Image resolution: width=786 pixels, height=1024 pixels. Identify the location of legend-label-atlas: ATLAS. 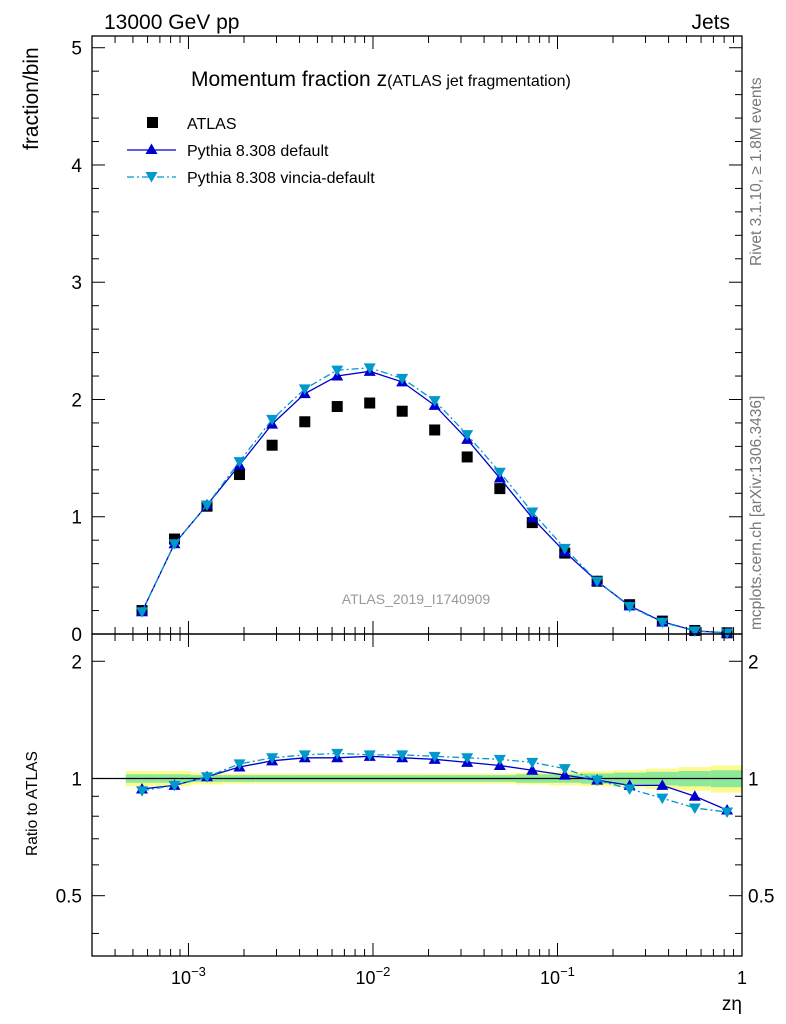
(212, 124).